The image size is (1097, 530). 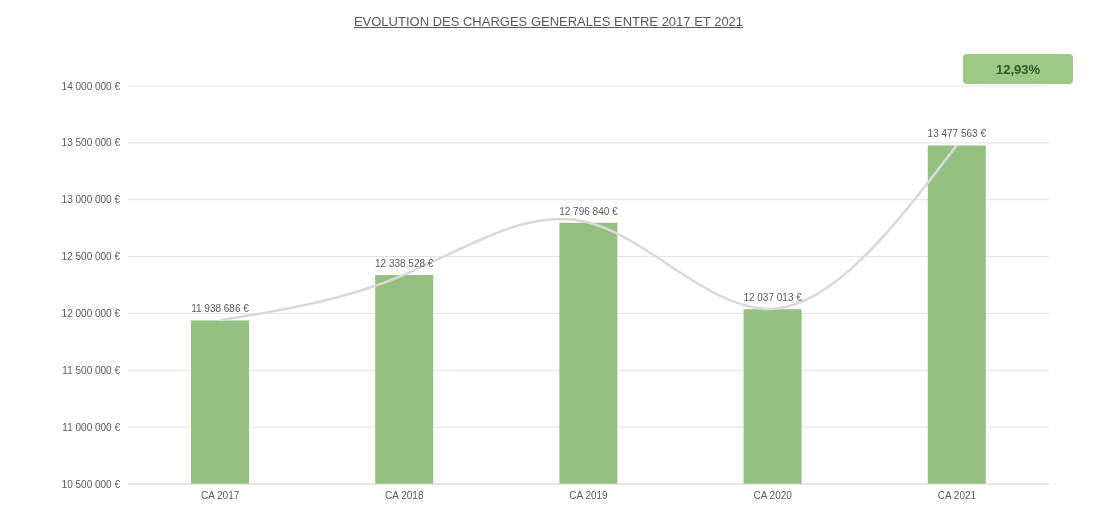 What do you see at coordinates (589, 211) in the screenshot?
I see `data-label: 12 796 840 €` at bounding box center [589, 211].